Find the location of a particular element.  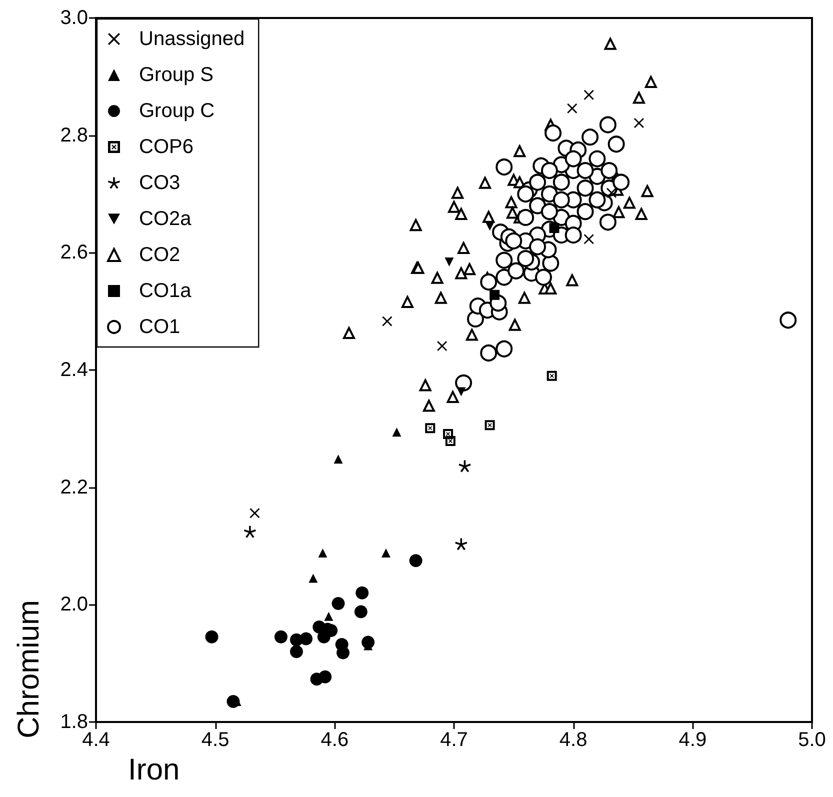

legend-label: CO1 is located at coordinates (159, 327).